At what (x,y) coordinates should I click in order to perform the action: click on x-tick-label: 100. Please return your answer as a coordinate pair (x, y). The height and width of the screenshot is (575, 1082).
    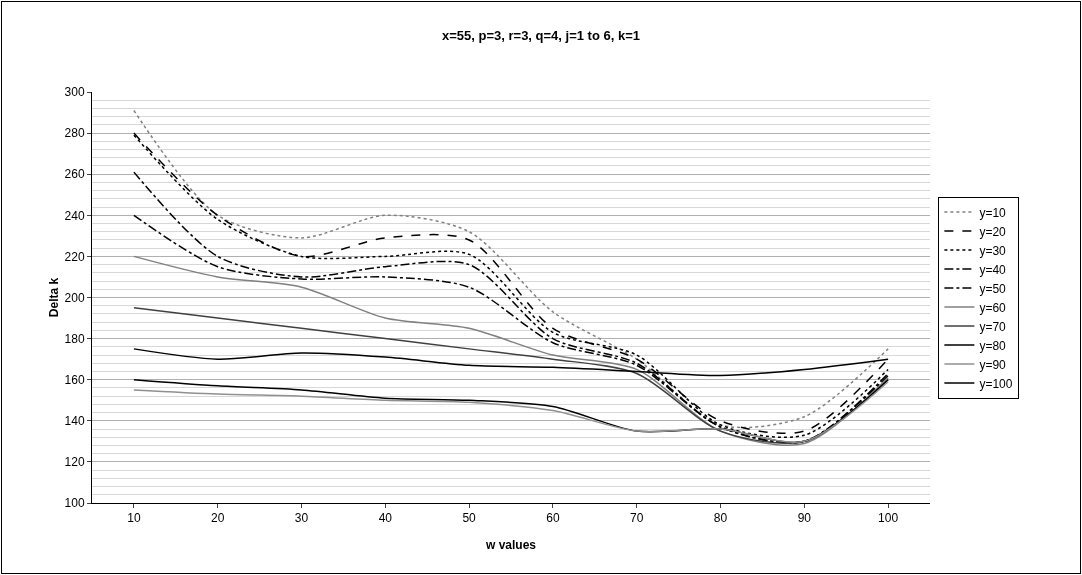
    Looking at the image, I should click on (888, 518).